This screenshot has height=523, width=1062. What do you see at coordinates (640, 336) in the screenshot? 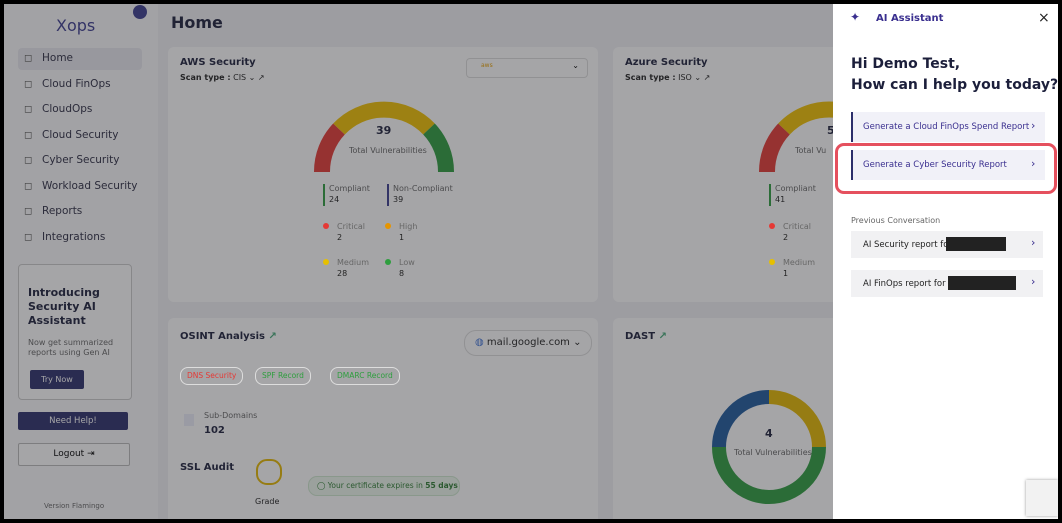
I see `dast-title-text: DAST` at bounding box center [640, 336].